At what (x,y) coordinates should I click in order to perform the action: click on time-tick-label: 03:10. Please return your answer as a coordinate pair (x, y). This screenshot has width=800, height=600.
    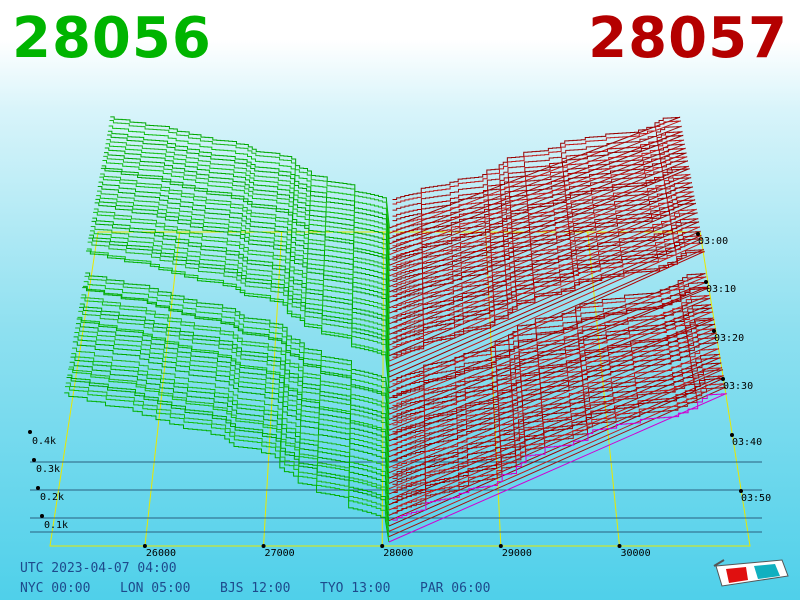
    Looking at the image, I should click on (721, 289).